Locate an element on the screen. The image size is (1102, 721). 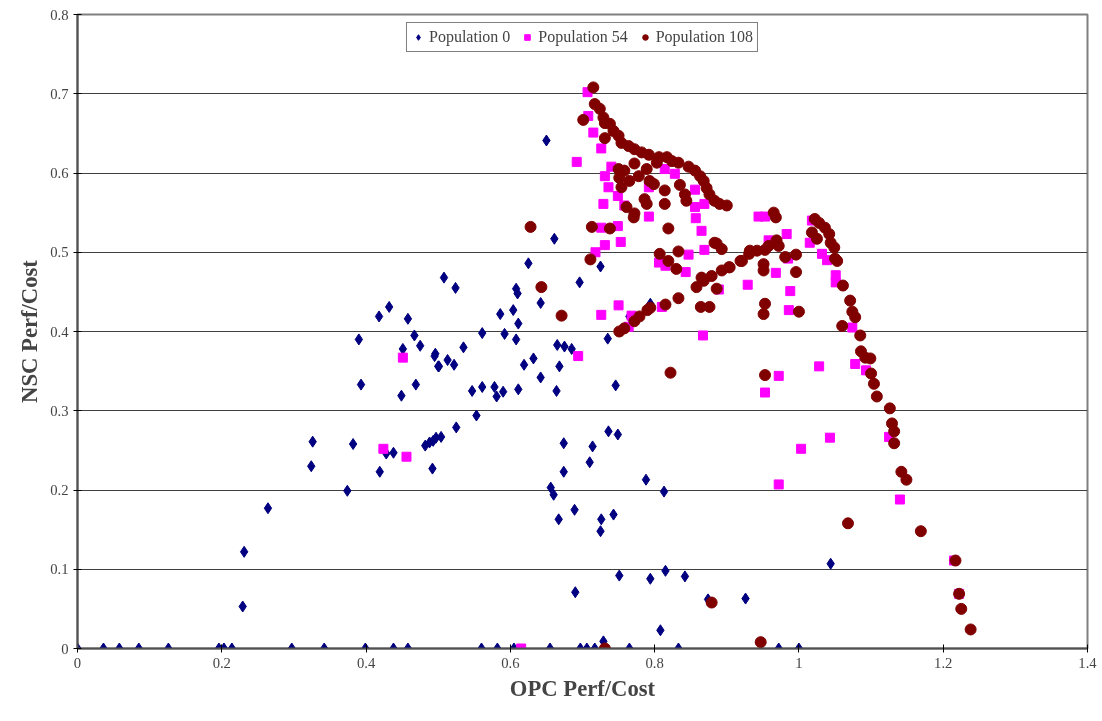
y-tick-label: 0 is located at coordinates (65, 648).